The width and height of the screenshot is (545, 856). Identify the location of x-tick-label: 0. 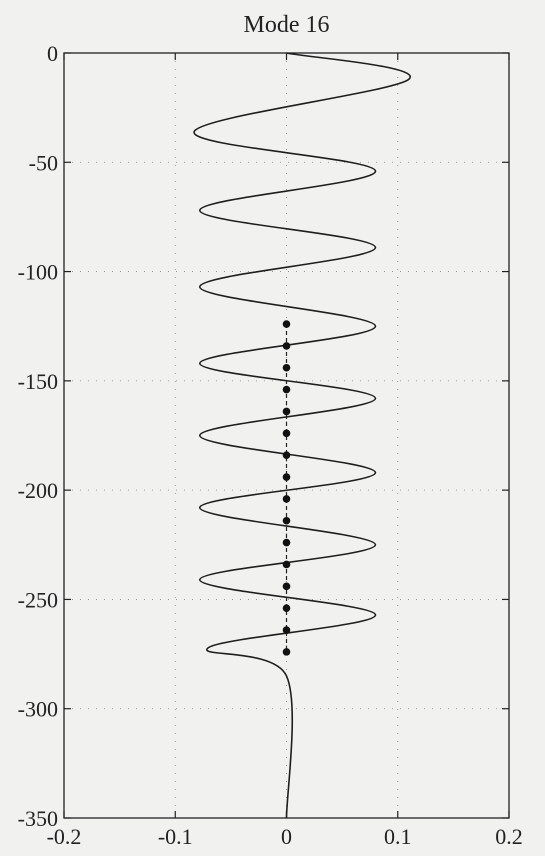
(286, 836).